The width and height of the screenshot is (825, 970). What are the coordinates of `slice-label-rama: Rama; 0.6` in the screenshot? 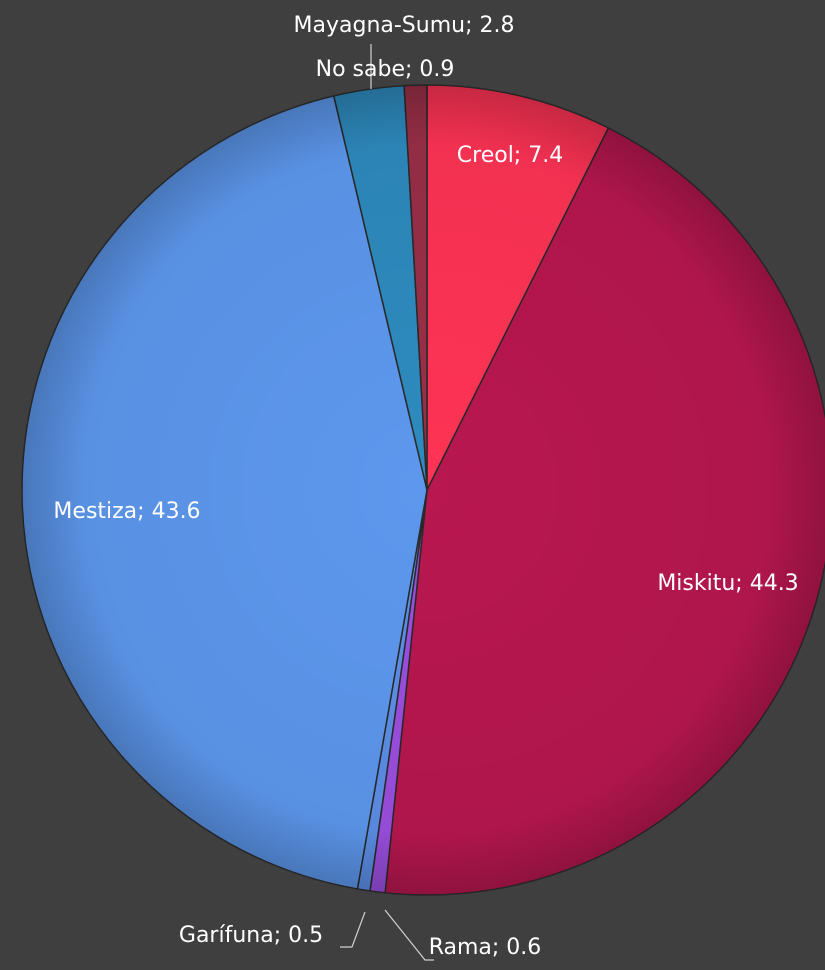 It's located at (485, 947).